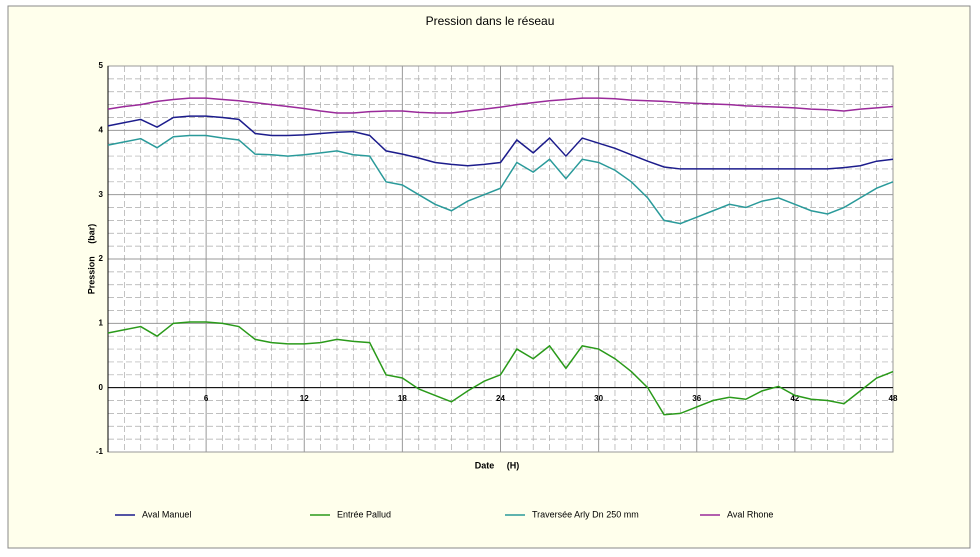 This screenshot has height=557, width=980. What do you see at coordinates (101, 129) in the screenshot?
I see `y-tick-label: 4` at bounding box center [101, 129].